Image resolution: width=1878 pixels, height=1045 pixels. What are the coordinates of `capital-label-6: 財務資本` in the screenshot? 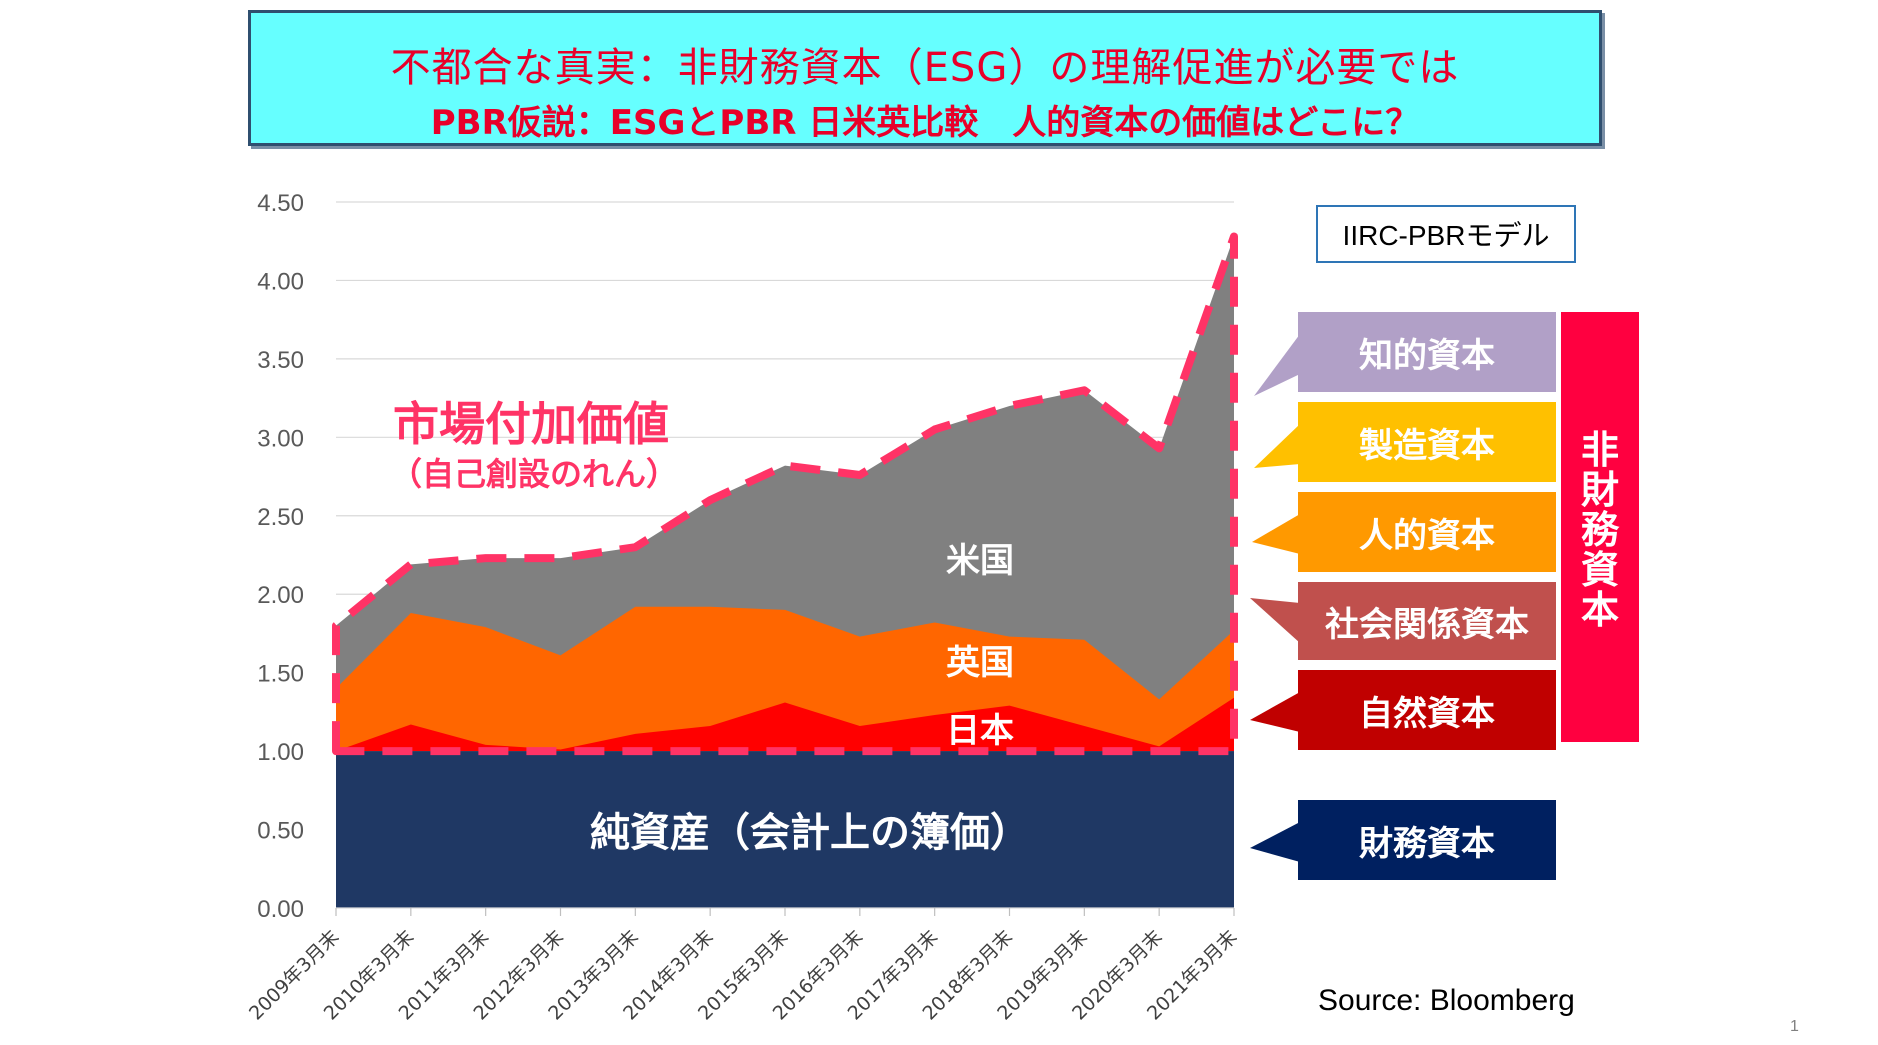 It's located at (1427, 840).